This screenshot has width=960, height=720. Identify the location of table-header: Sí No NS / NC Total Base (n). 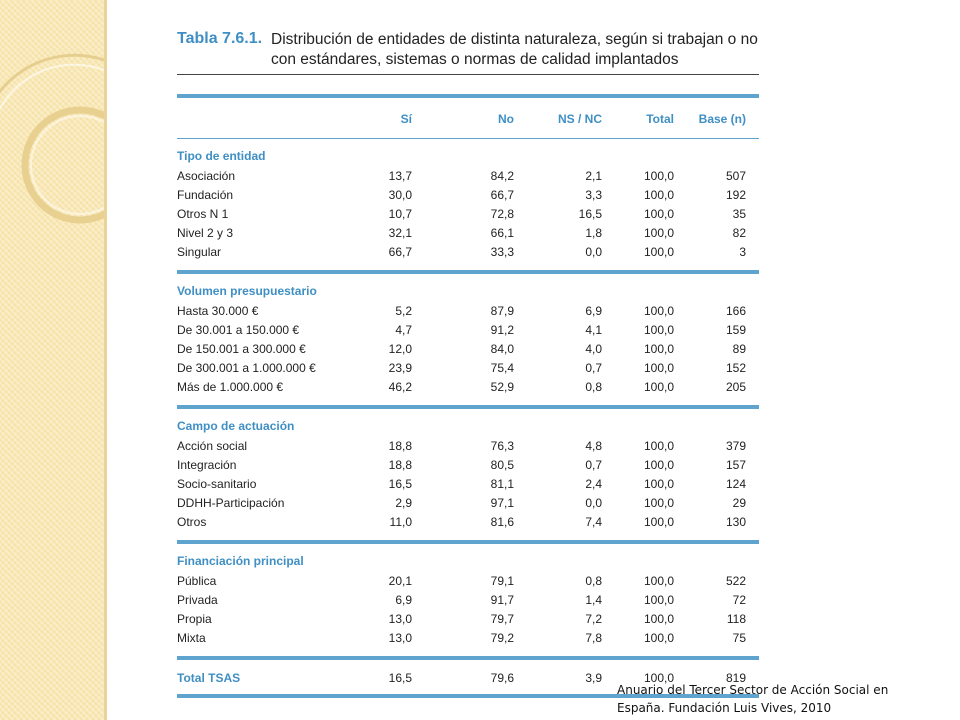
(468, 118).